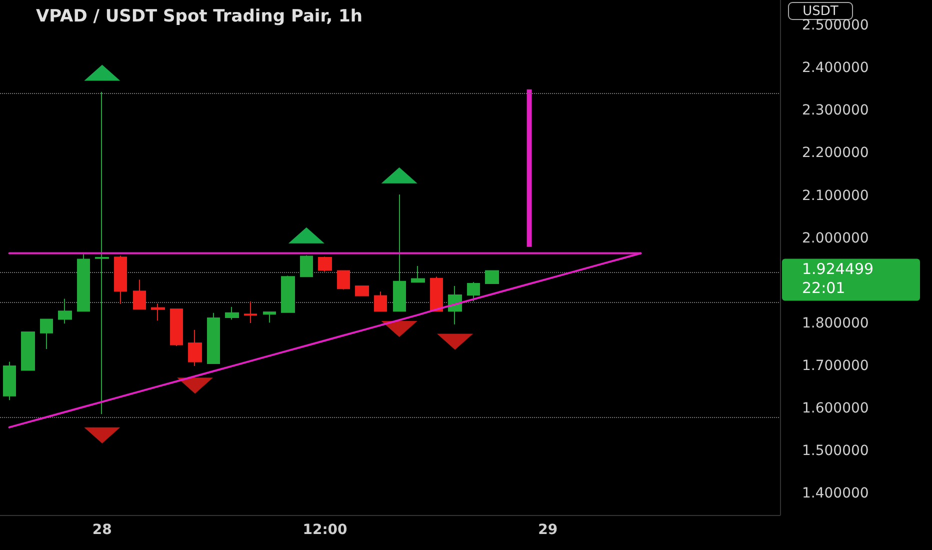 This screenshot has width=932, height=550. Describe the element at coordinates (835, 110) in the screenshot. I see `y-tick-label: 2.300000` at that location.